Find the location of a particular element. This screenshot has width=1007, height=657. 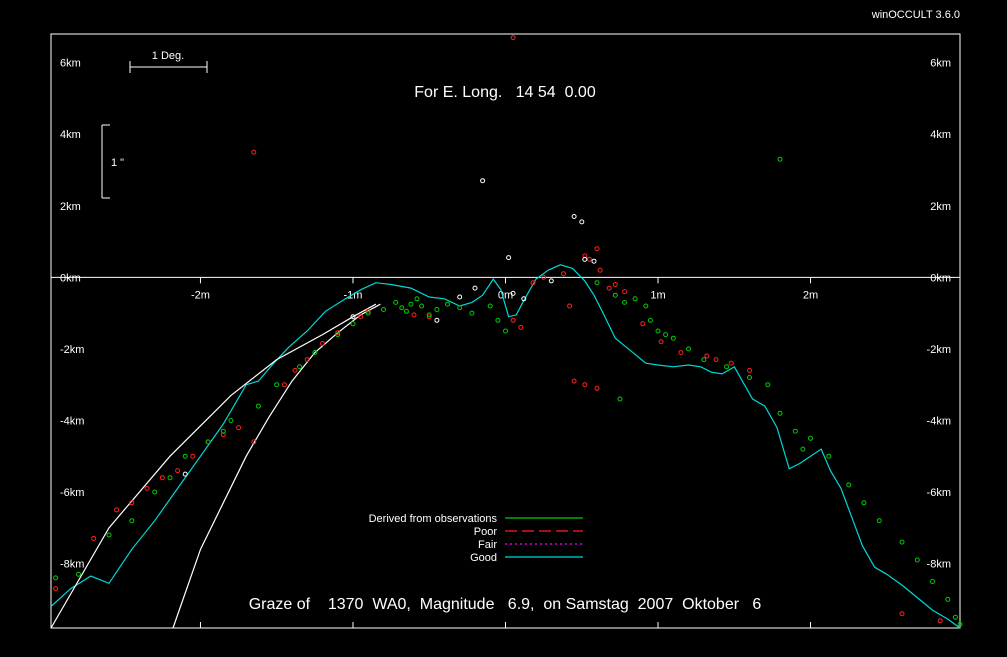

y-tick-label-right: 6km is located at coordinates (940, 64).